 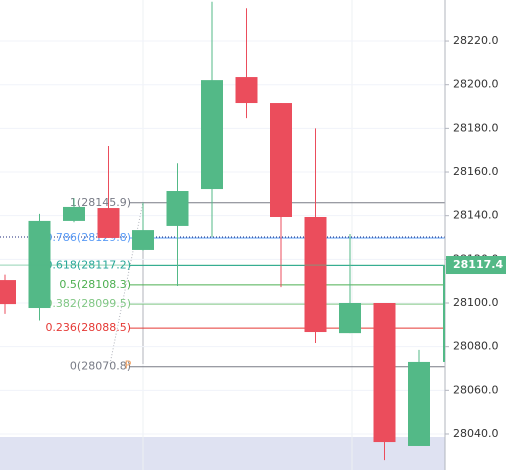 I want to click on fib-label: 0(28070.8), so click(x=100, y=366).